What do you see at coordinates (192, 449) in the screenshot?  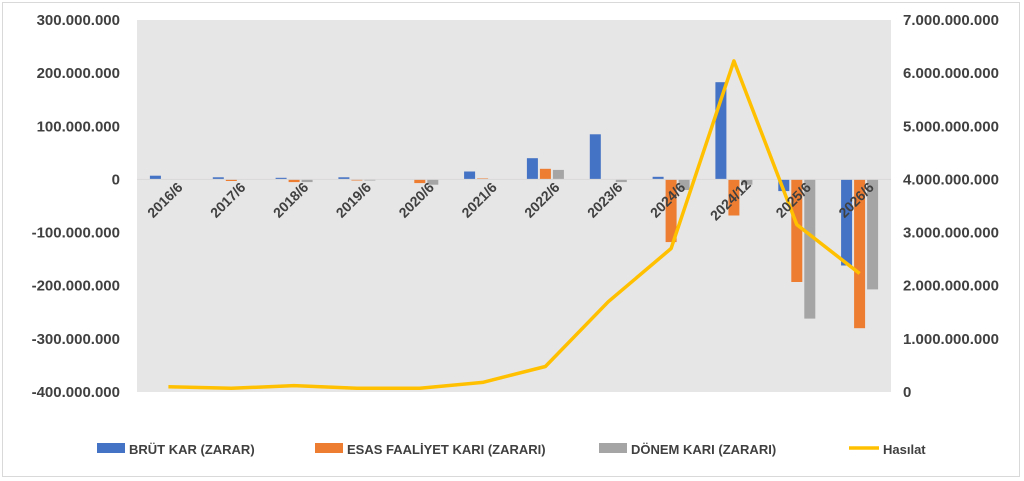 I see `legend-label: BRÜT KAR (ZARAR)` at bounding box center [192, 449].